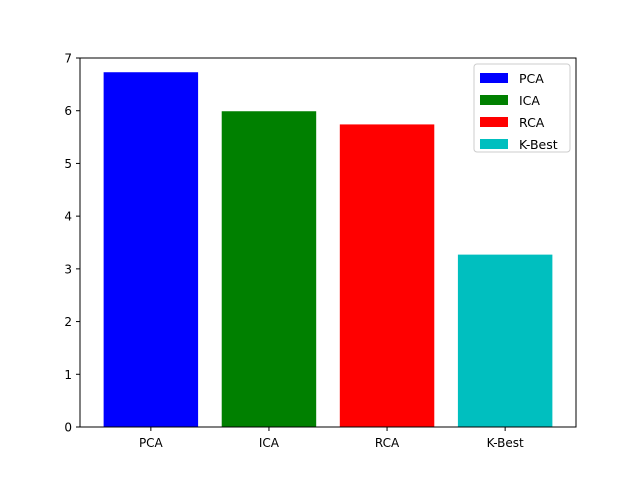 The height and width of the screenshot is (480, 640). I want to click on y-tick-label: 4, so click(68, 217).